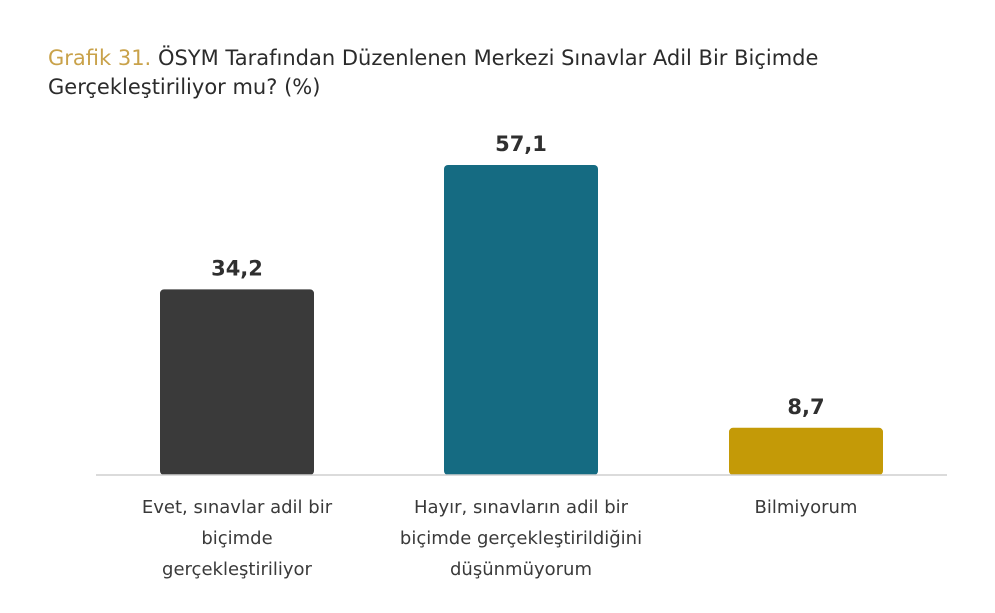 Image resolution: width=995 pixels, height=613 pixels. What do you see at coordinates (521, 507) in the screenshot?
I see `category-label-2-line-1: Hayır, sınavların adil bir` at bounding box center [521, 507].